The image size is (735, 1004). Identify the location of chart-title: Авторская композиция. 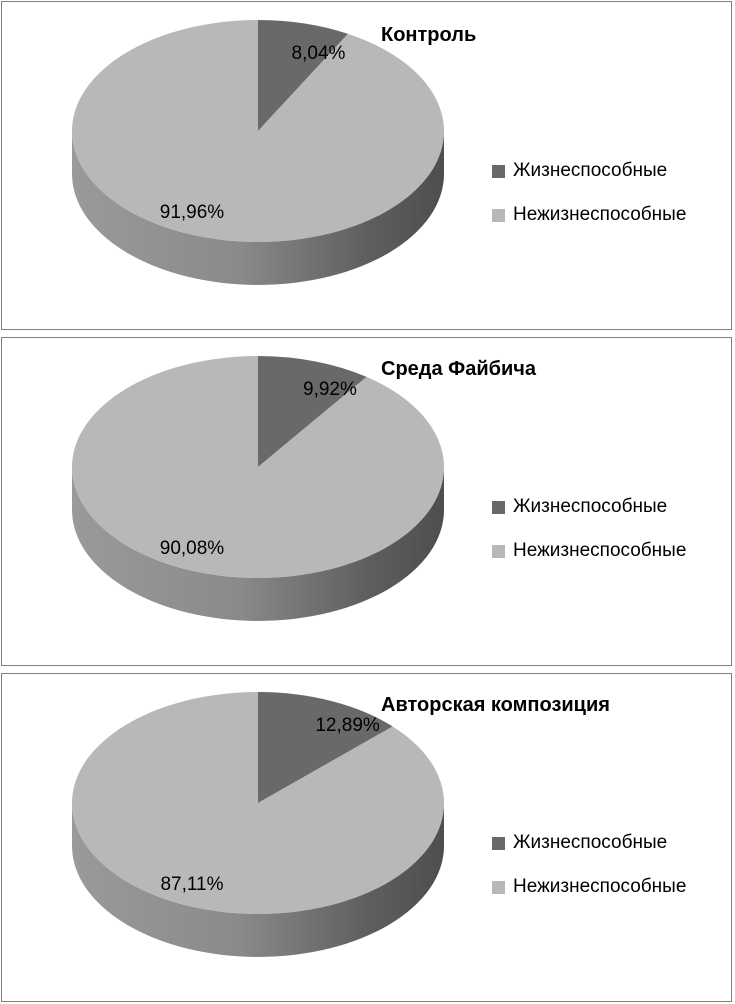
(495, 705).